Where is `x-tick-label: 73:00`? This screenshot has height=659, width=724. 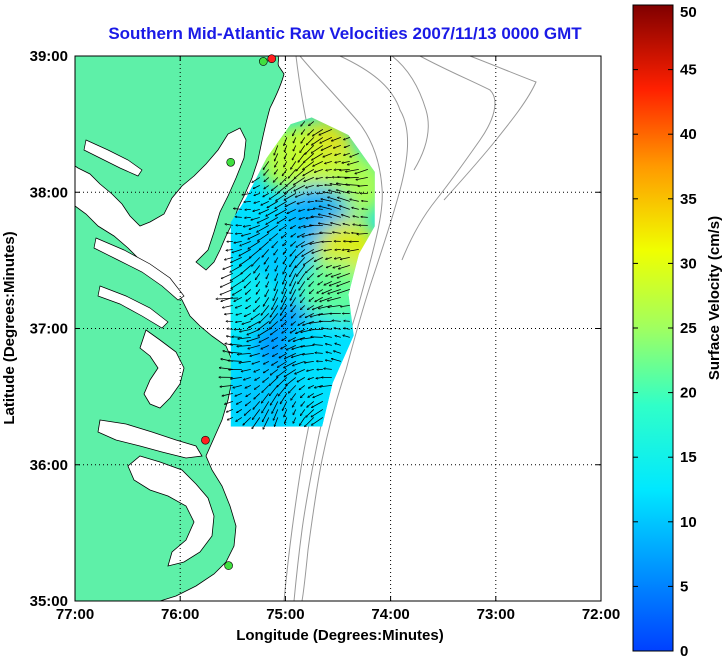 x-tick-label: 73:00 is located at coordinates (496, 614).